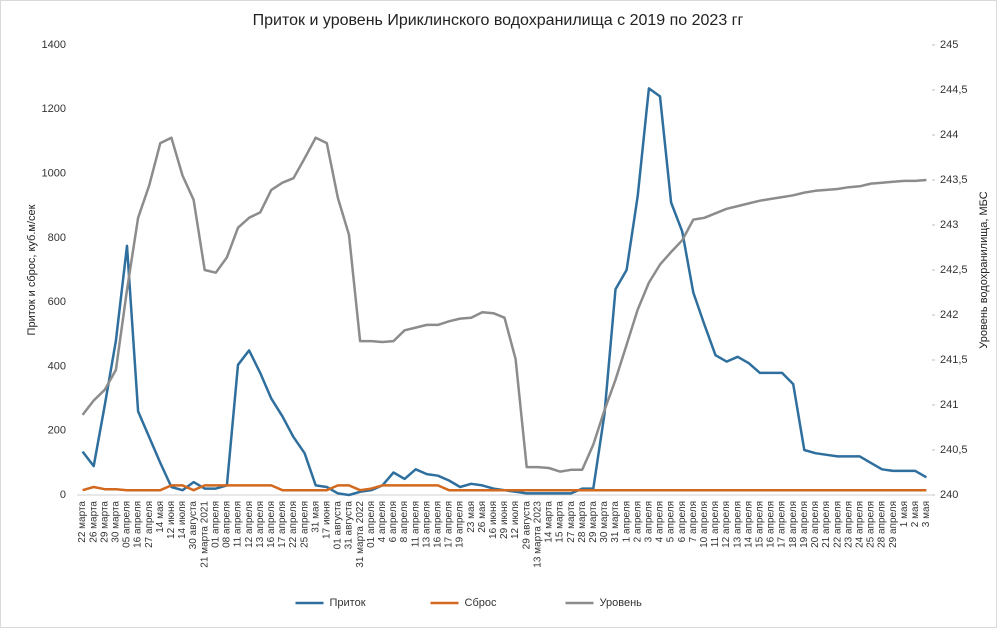  I want to click on y-axis-title: Приток и сброс, куб.м/сек, so click(32, 269).